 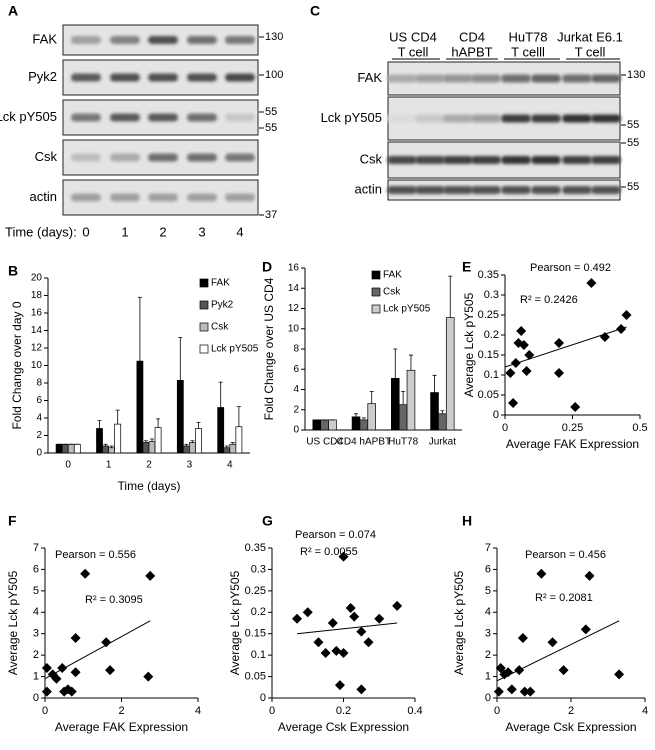 What do you see at coordinates (149, 486) in the screenshot?
I see `x-axis-label: Time (days)` at bounding box center [149, 486].